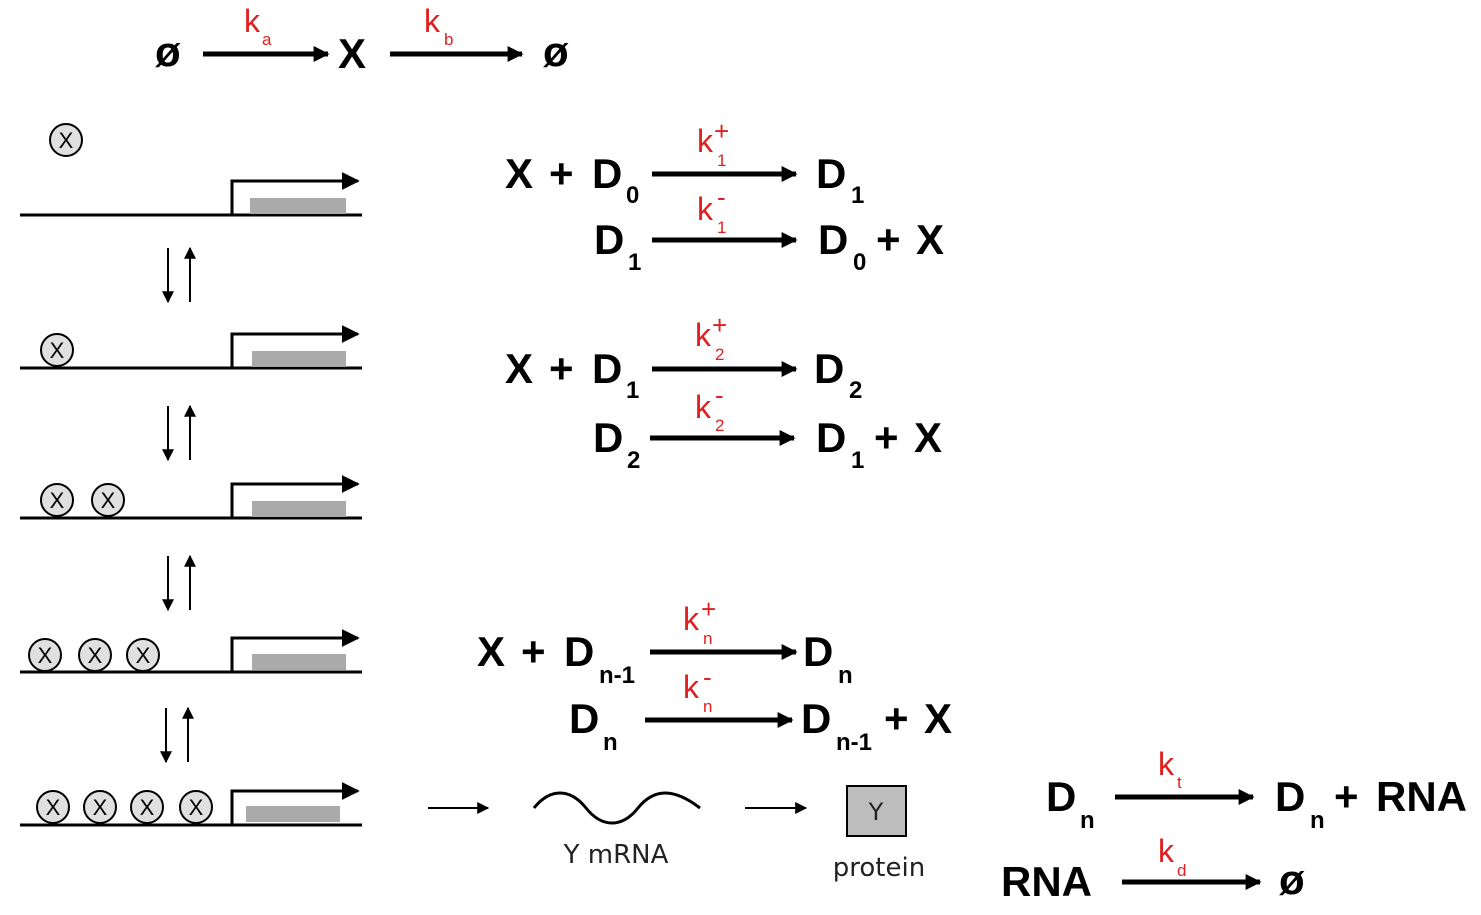 Image resolution: width=1481 pixels, height=915 pixels. Describe the element at coordinates (767, 427) in the screenshot. I see `reaction-unbinding-2: D 2 k - 2 D 1 + X` at that location.